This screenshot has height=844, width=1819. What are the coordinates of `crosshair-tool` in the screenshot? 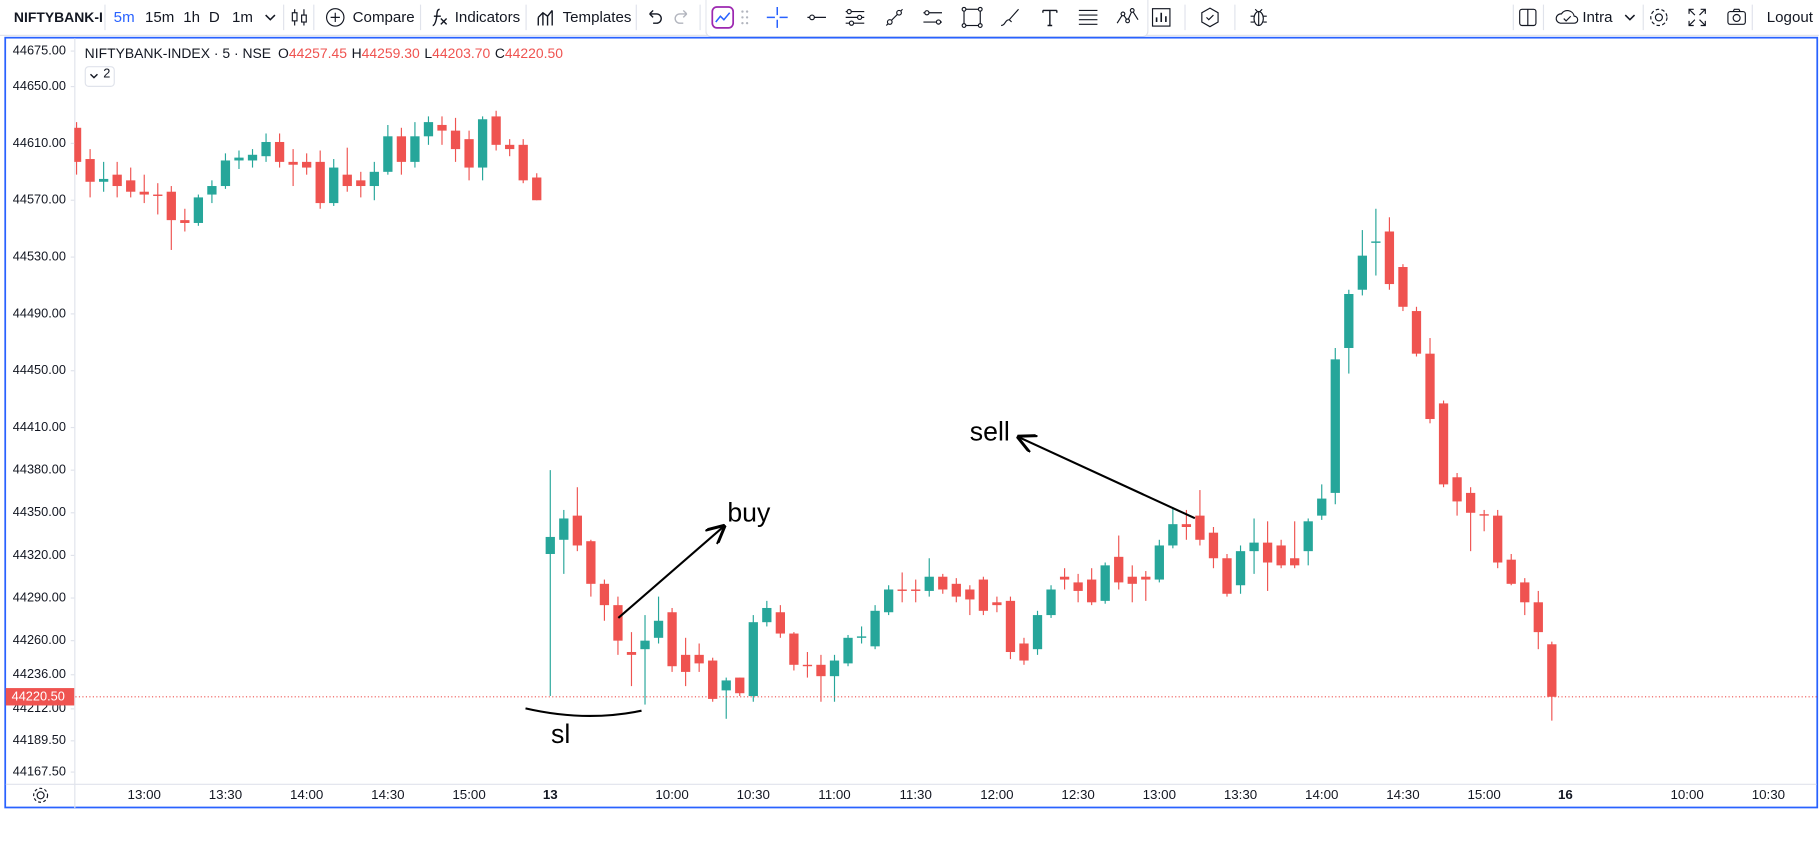 It's located at (777, 17).